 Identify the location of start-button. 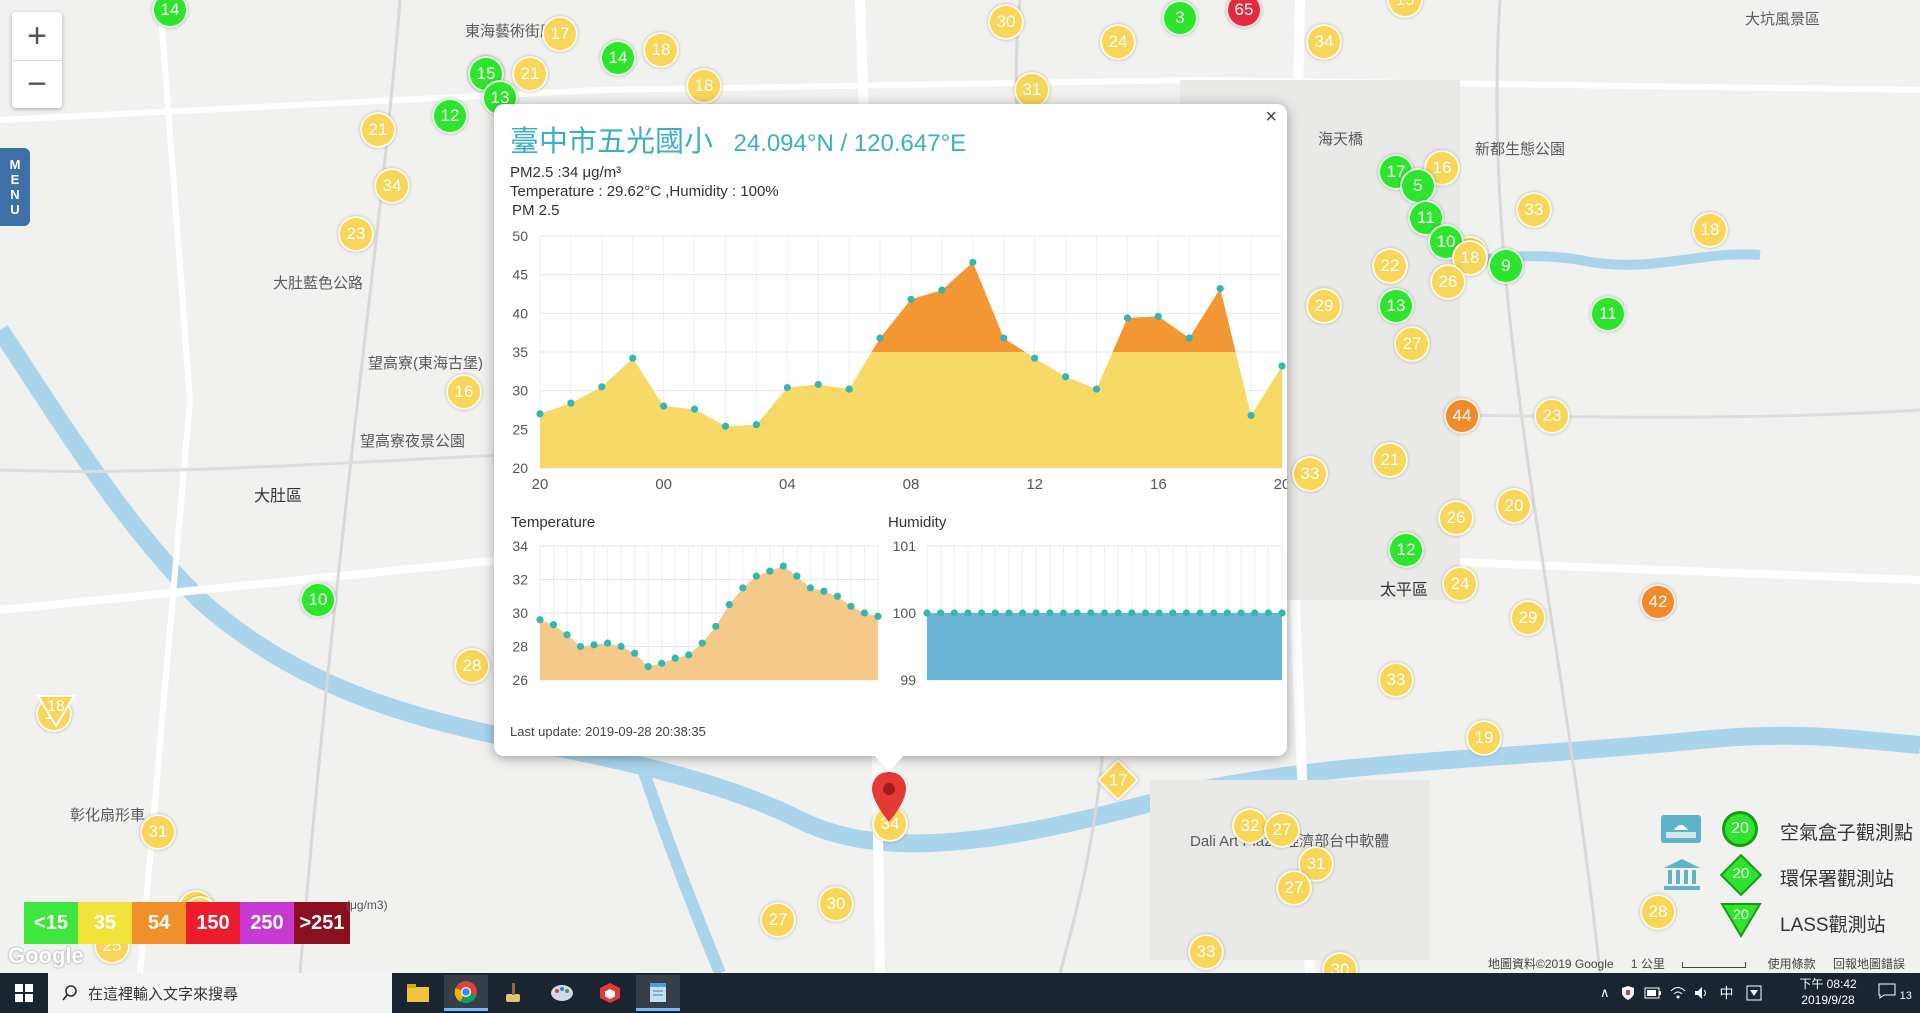
(24, 993).